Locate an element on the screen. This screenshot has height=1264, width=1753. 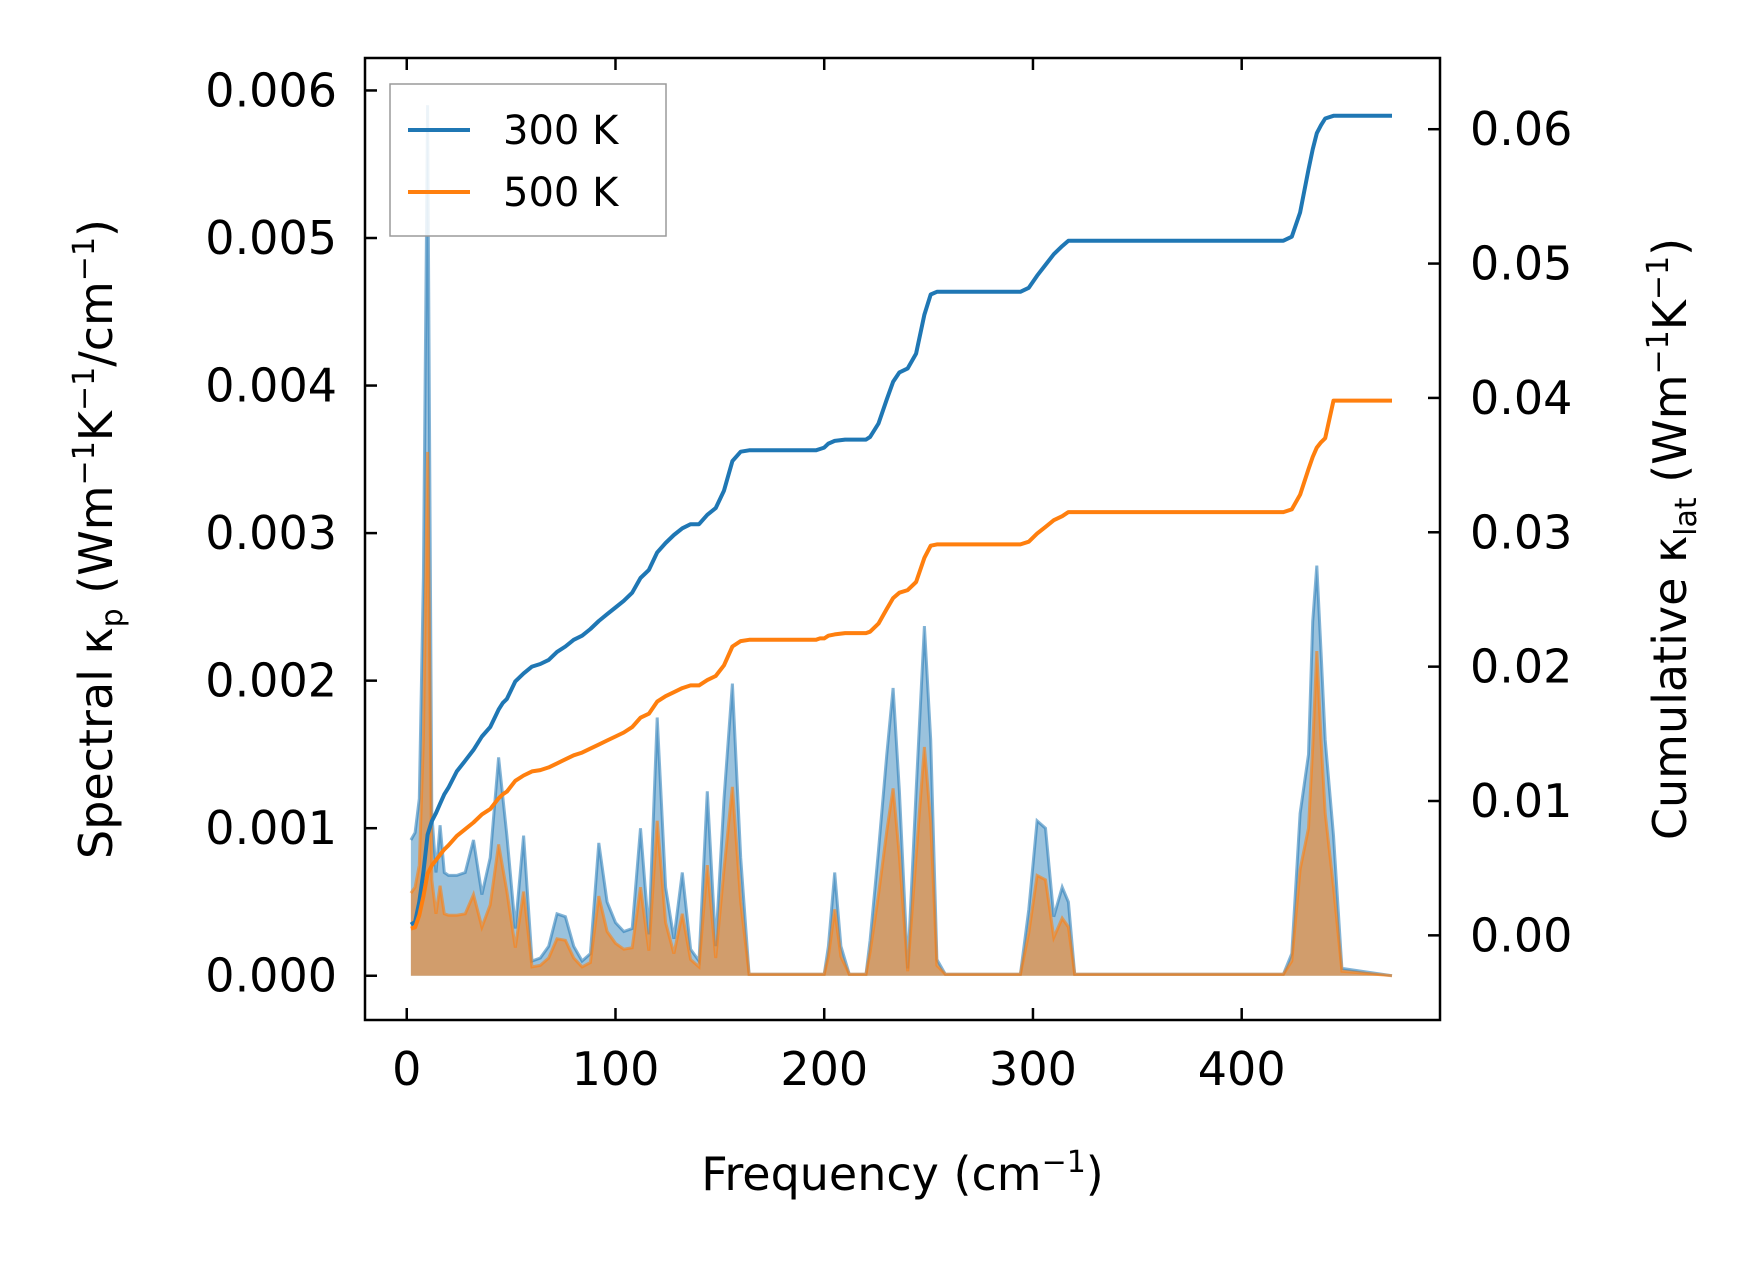
y-tick-label-left: 0.003 is located at coordinates (271, 533).